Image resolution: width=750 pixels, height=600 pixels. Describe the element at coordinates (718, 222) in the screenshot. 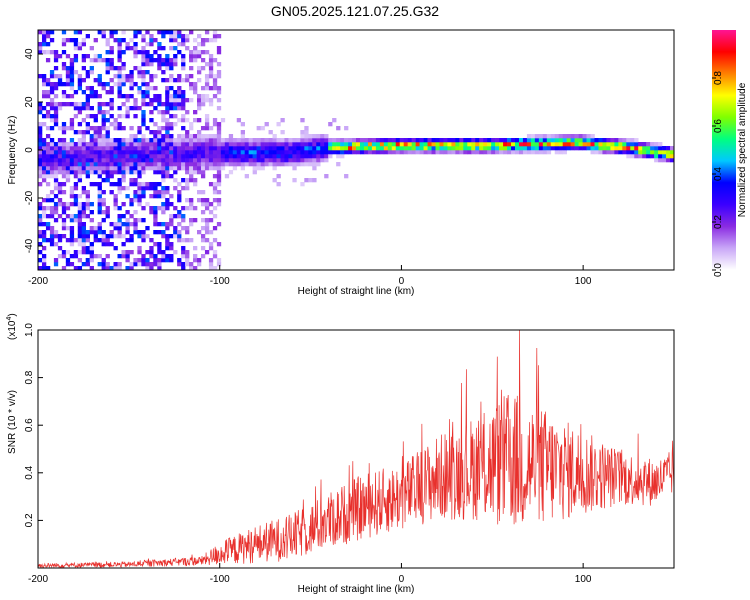

I see `colorbar-tick-label: 0.2` at that location.